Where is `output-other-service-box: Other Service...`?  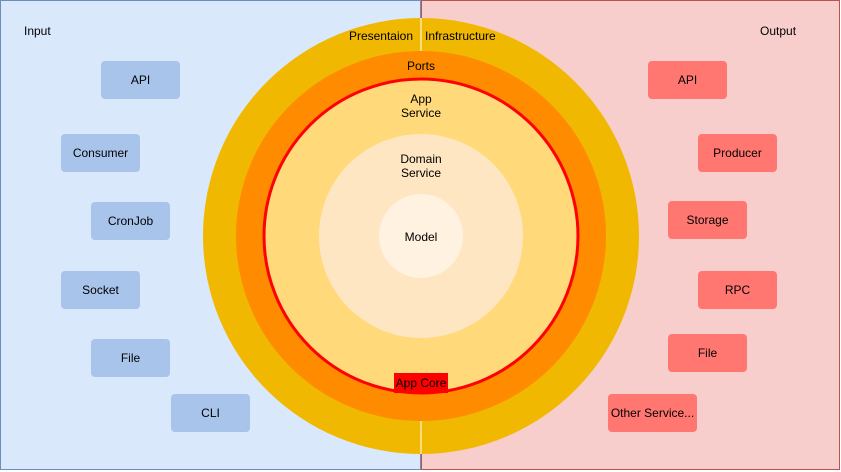 output-other-service-box: Other Service... is located at coordinates (652, 413).